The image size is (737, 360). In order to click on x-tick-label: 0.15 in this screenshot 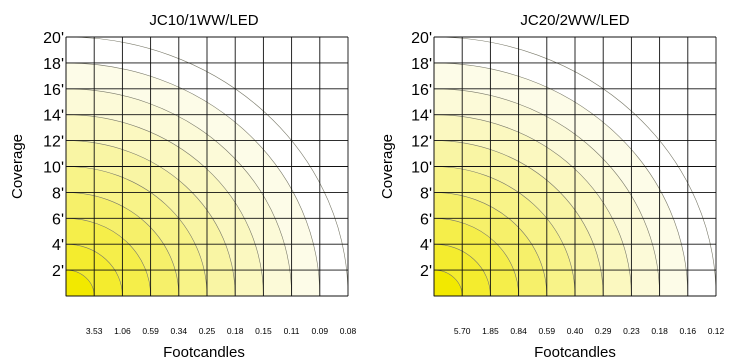, I will do `click(263, 331)`.